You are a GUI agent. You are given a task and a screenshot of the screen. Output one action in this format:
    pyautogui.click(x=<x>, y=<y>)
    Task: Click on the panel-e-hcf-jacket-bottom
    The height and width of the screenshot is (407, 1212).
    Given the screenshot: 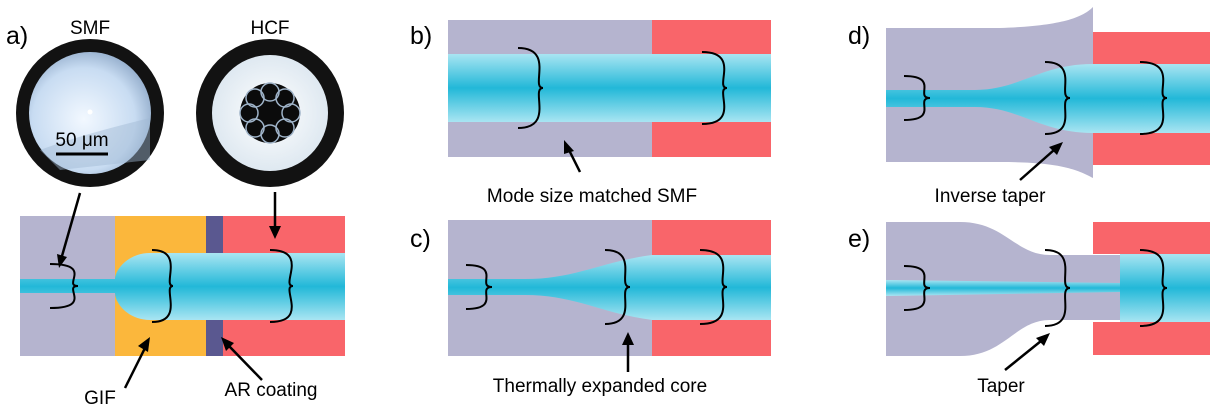 What is the action you would take?
    pyautogui.click(x=1151, y=338)
    